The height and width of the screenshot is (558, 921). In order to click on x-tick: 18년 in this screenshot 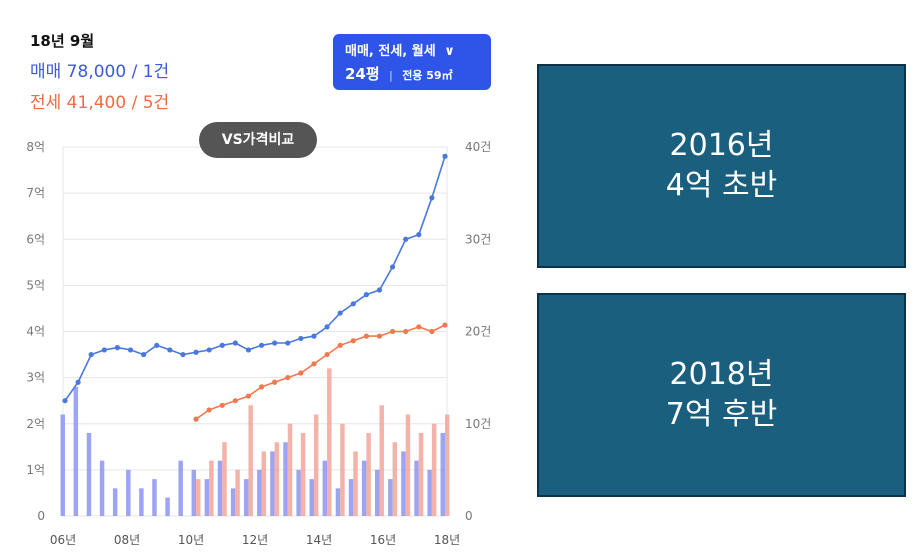, I will do `click(447, 540)`.